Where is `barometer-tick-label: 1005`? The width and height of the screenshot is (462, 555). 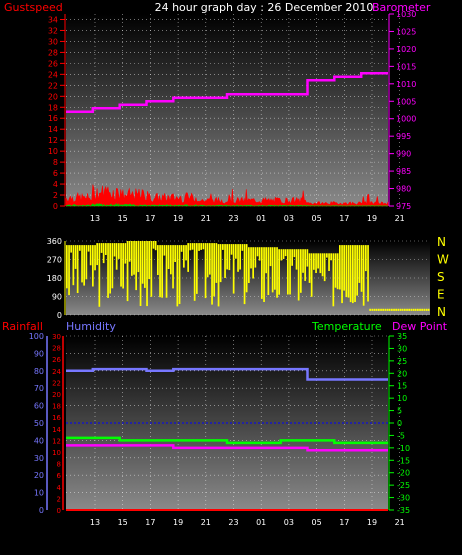
barometer-tick-label: 1005 is located at coordinates (406, 101).